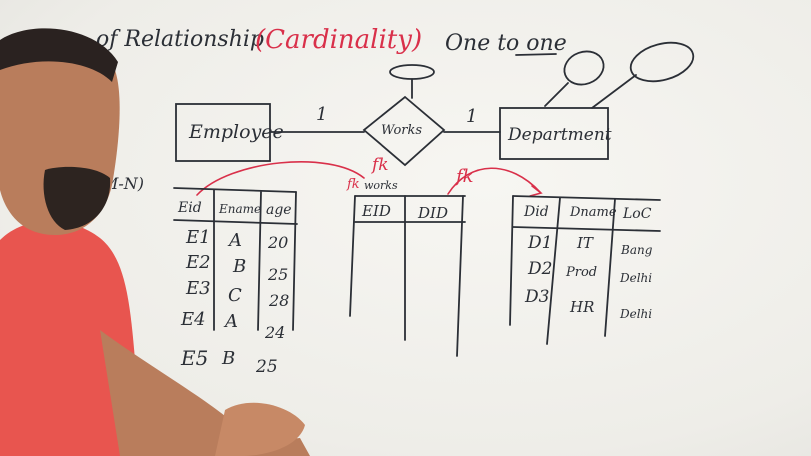 The width and height of the screenshot is (811, 456). Describe the element at coordinates (77, 198) in the screenshot. I see `presenter-beard` at that location.